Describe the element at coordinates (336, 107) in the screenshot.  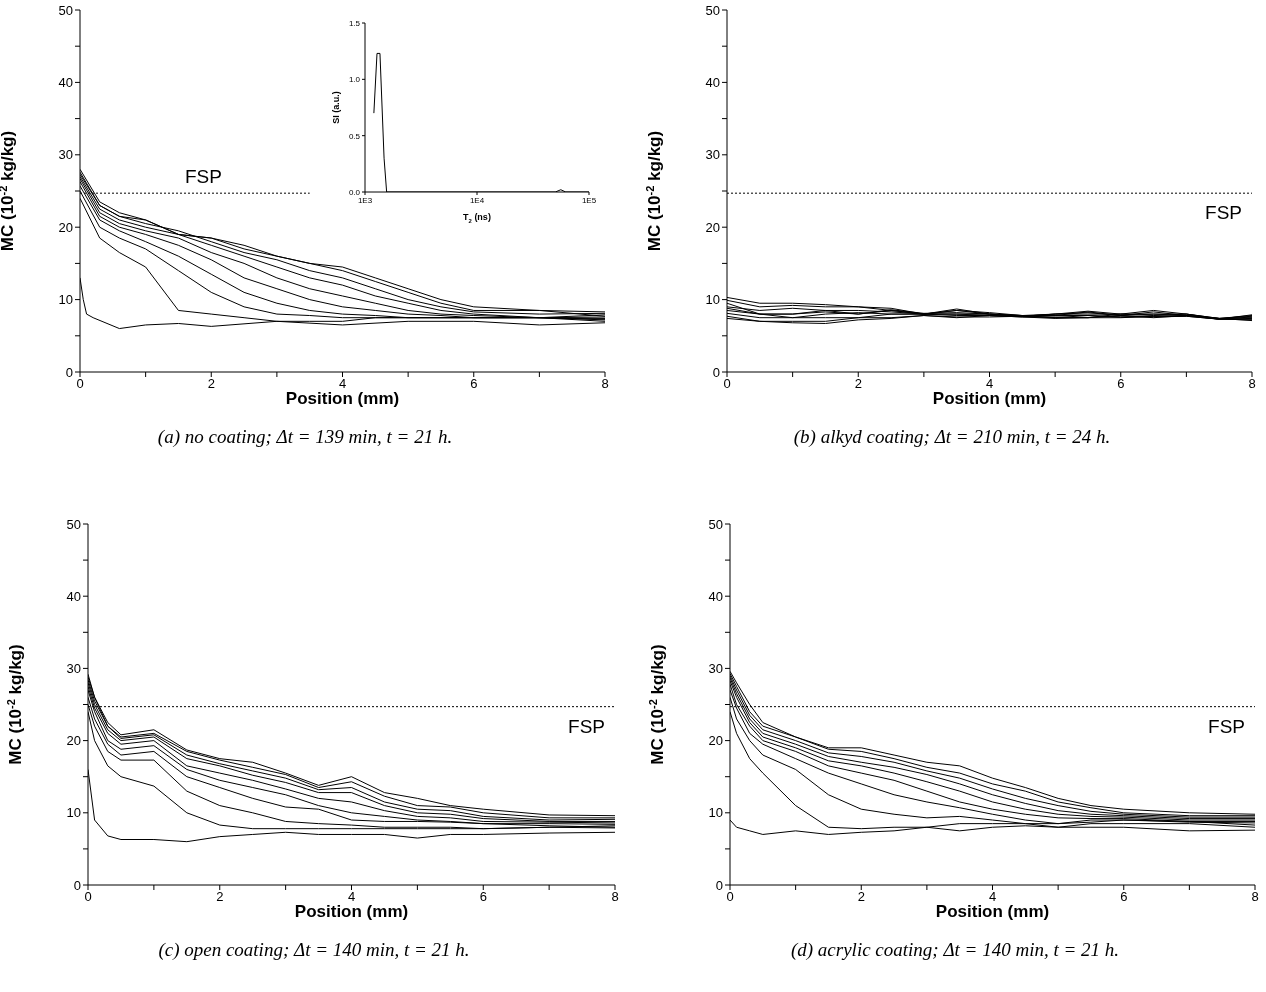
I see `y-axis-title: SI (a.u.)` at that location.